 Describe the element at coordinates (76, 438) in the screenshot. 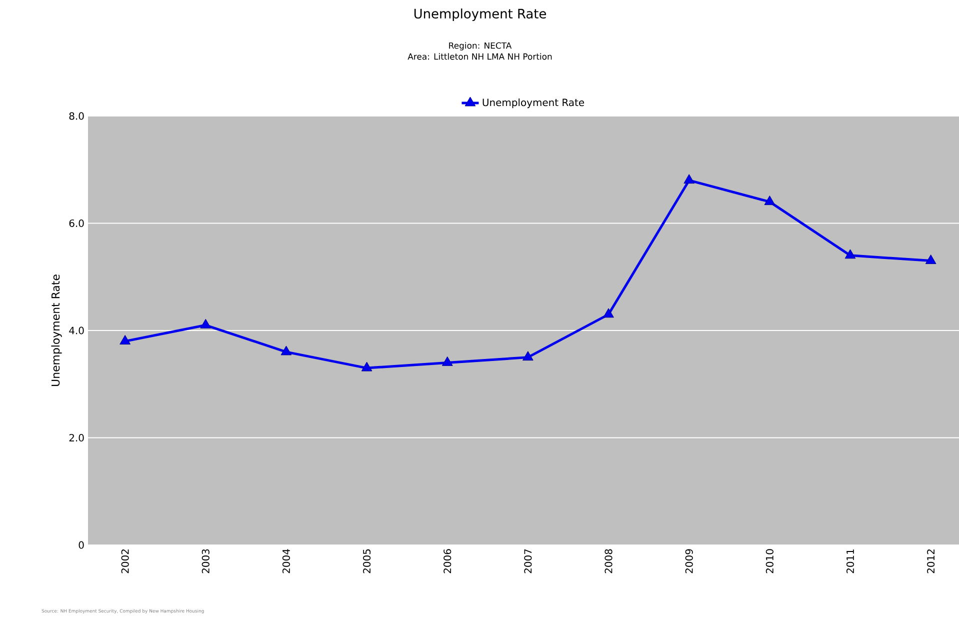

I see `y-tick-label: 2.0` at that location.